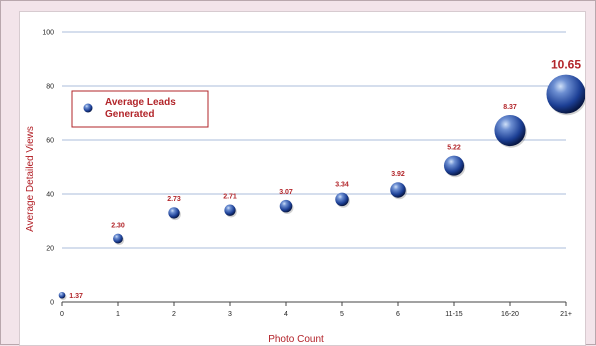  Describe the element at coordinates (342, 314) in the screenshot. I see `x-tick-label: 5` at that location.